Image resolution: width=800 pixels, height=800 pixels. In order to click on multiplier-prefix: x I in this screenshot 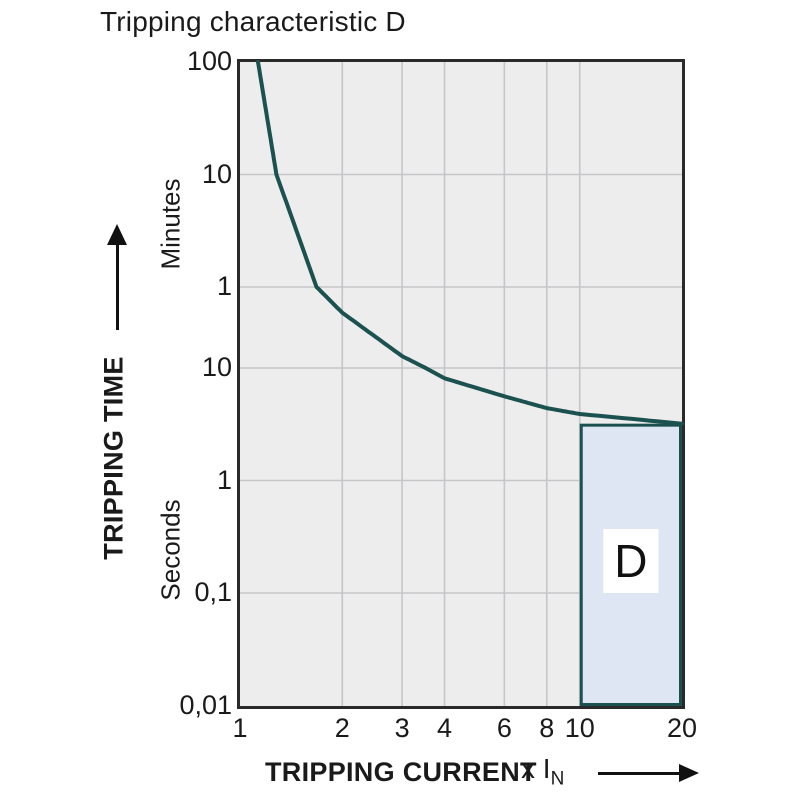, I will do `click(536, 768)`.